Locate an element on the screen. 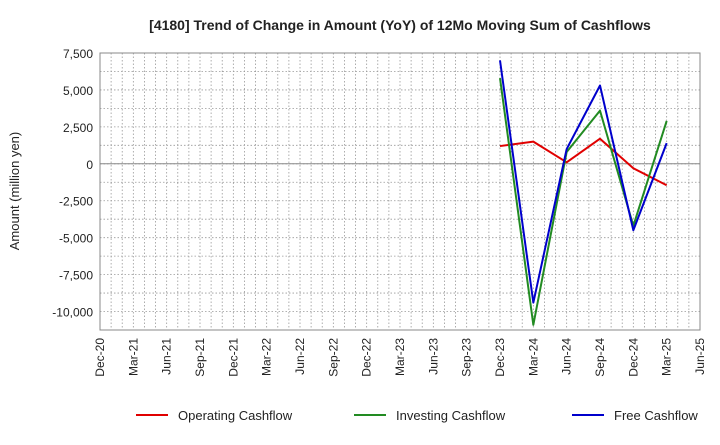 The width and height of the screenshot is (720, 445). operating-cashflow-line is located at coordinates (583, 162).